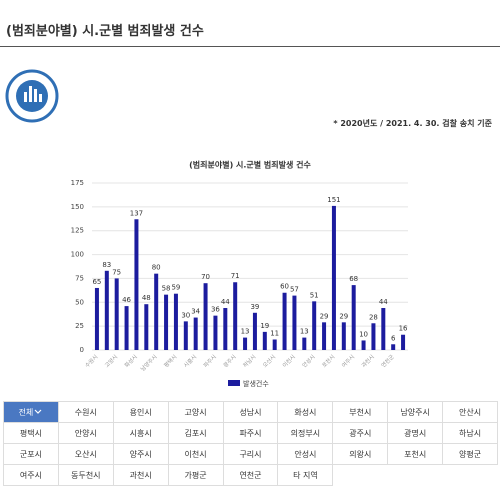  I want to click on region-button: 김포시, so click(196, 433).